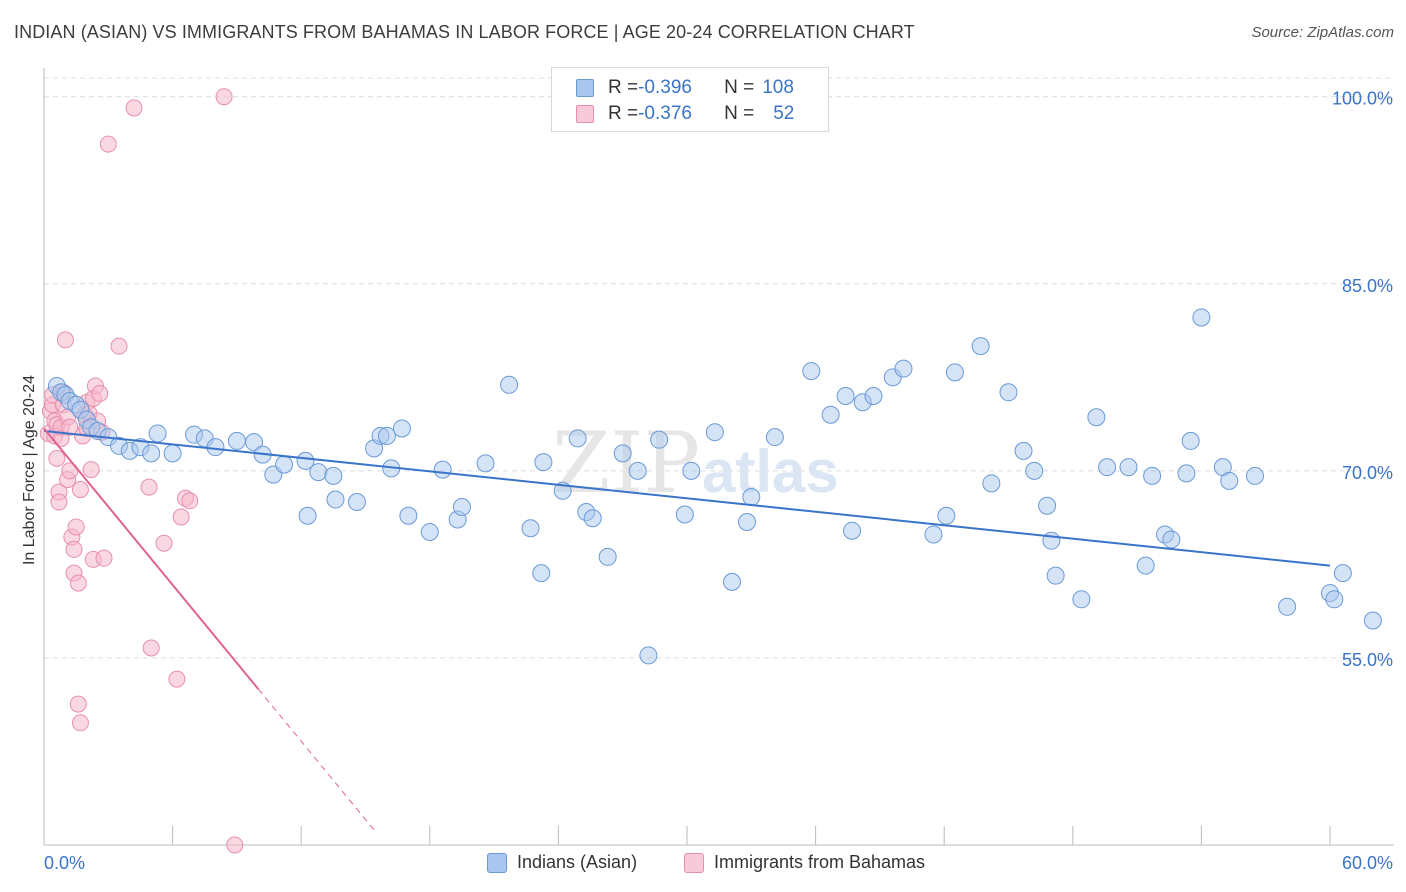  What do you see at coordinates (141, 471) in the screenshot?
I see `series-bahamas-points` at bounding box center [141, 471].